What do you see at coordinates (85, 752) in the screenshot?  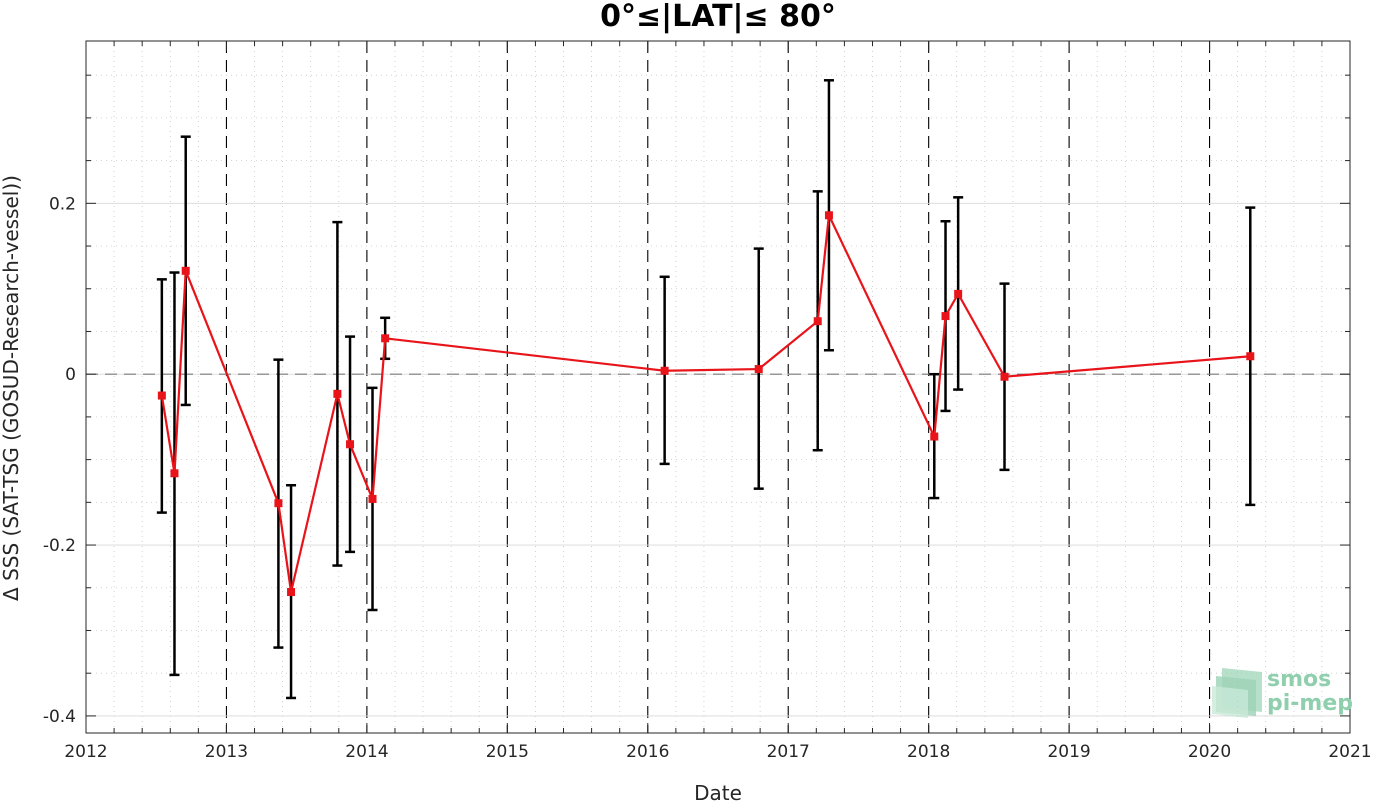 I see `x-tick-label: 2012` at bounding box center [85, 752].